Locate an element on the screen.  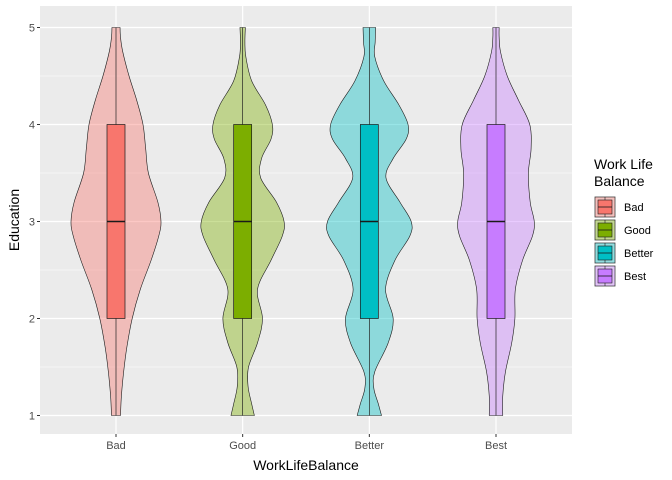
x-tick-label: Good is located at coordinates (242, 446).